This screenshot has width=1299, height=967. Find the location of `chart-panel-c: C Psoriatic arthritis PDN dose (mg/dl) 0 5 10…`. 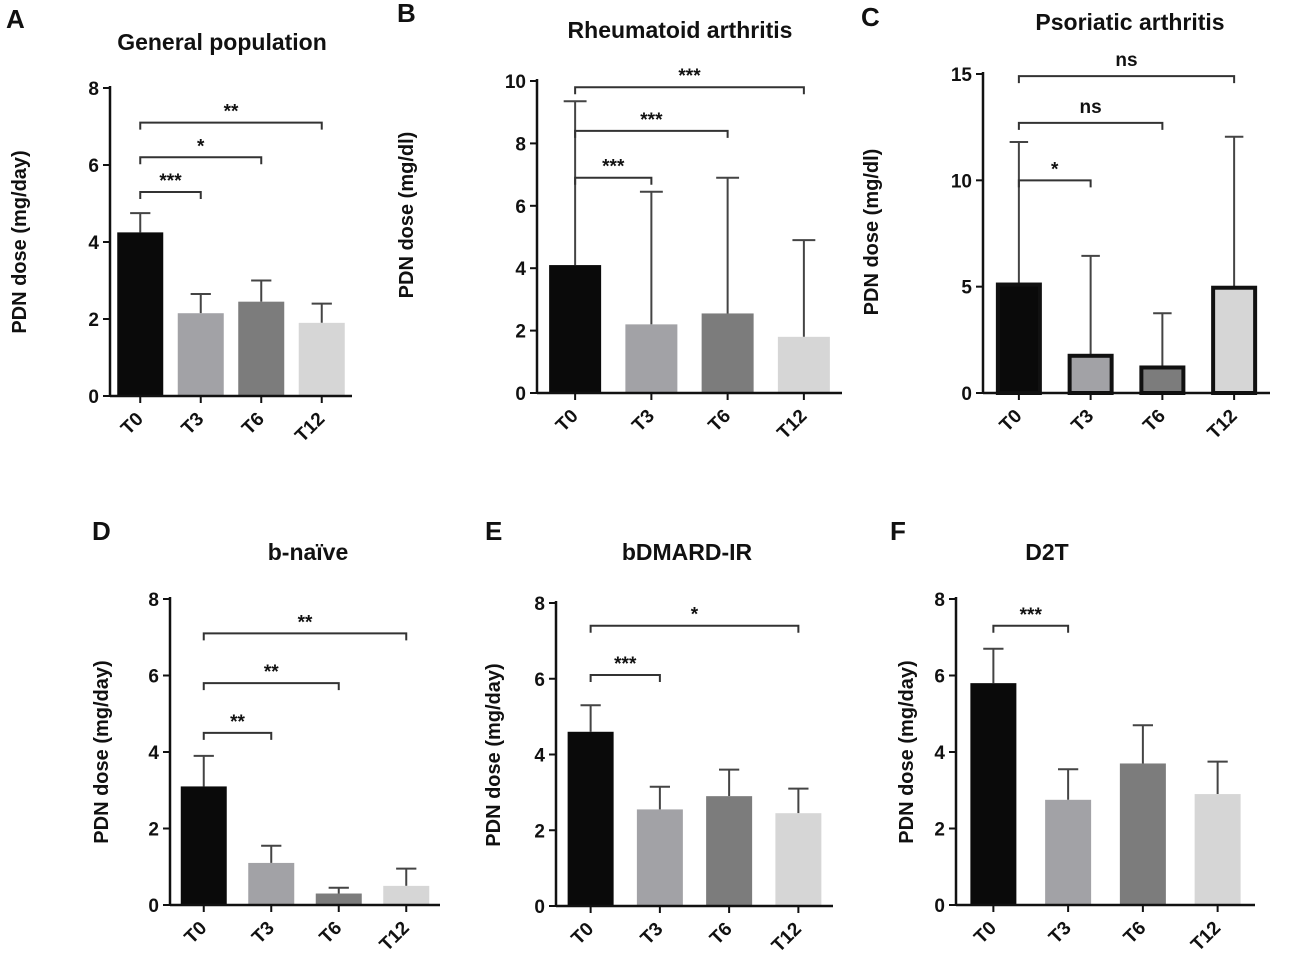

chart-panel-c: C Psoriatic arthritis PDN dose (mg/dl) 0 5 10… is located at coordinates (1065, 223).